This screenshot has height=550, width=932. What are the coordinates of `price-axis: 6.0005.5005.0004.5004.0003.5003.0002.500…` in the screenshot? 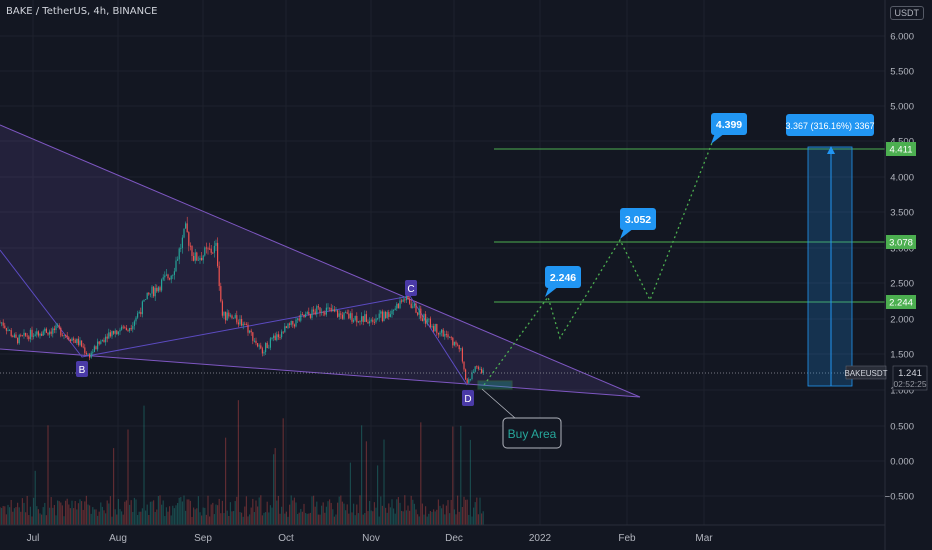 It's located at (888, 275).